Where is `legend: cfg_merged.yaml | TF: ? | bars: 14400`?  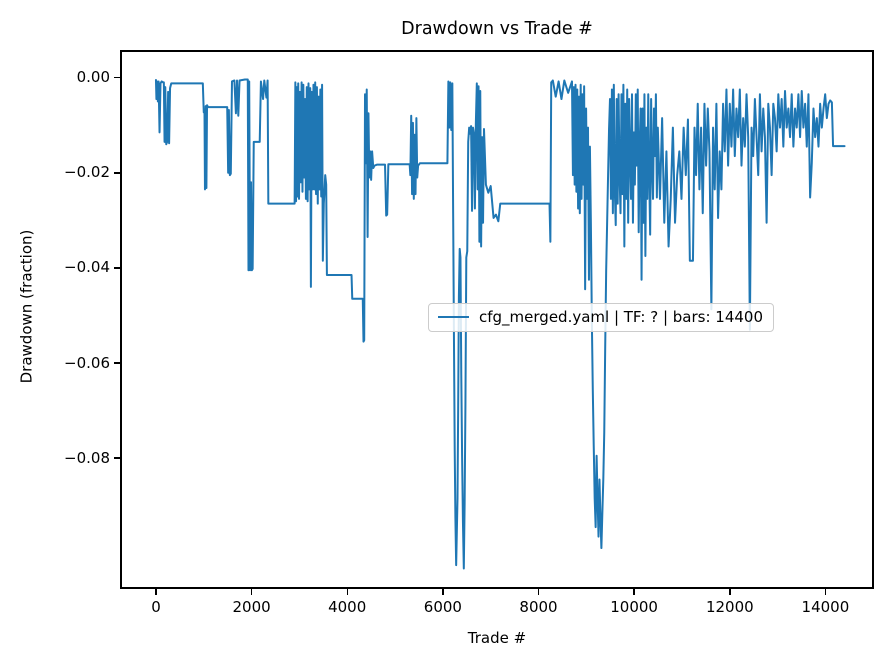
legend: cfg_merged.yaml | TF: ? | bars: 14400 is located at coordinates (601, 317).